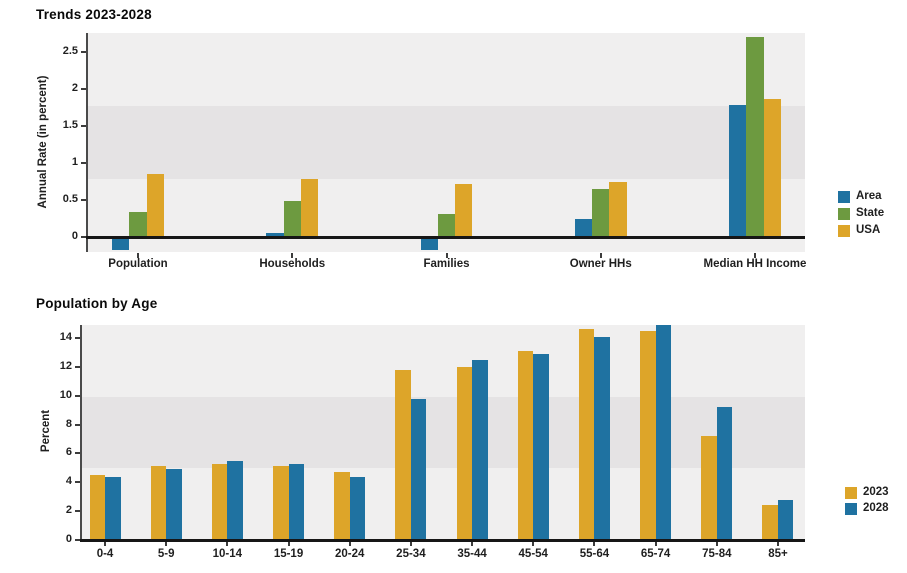 Image resolution: width=907 pixels, height=573 pixels. I want to click on y-axis-tick-label: 10, so click(65, 394).